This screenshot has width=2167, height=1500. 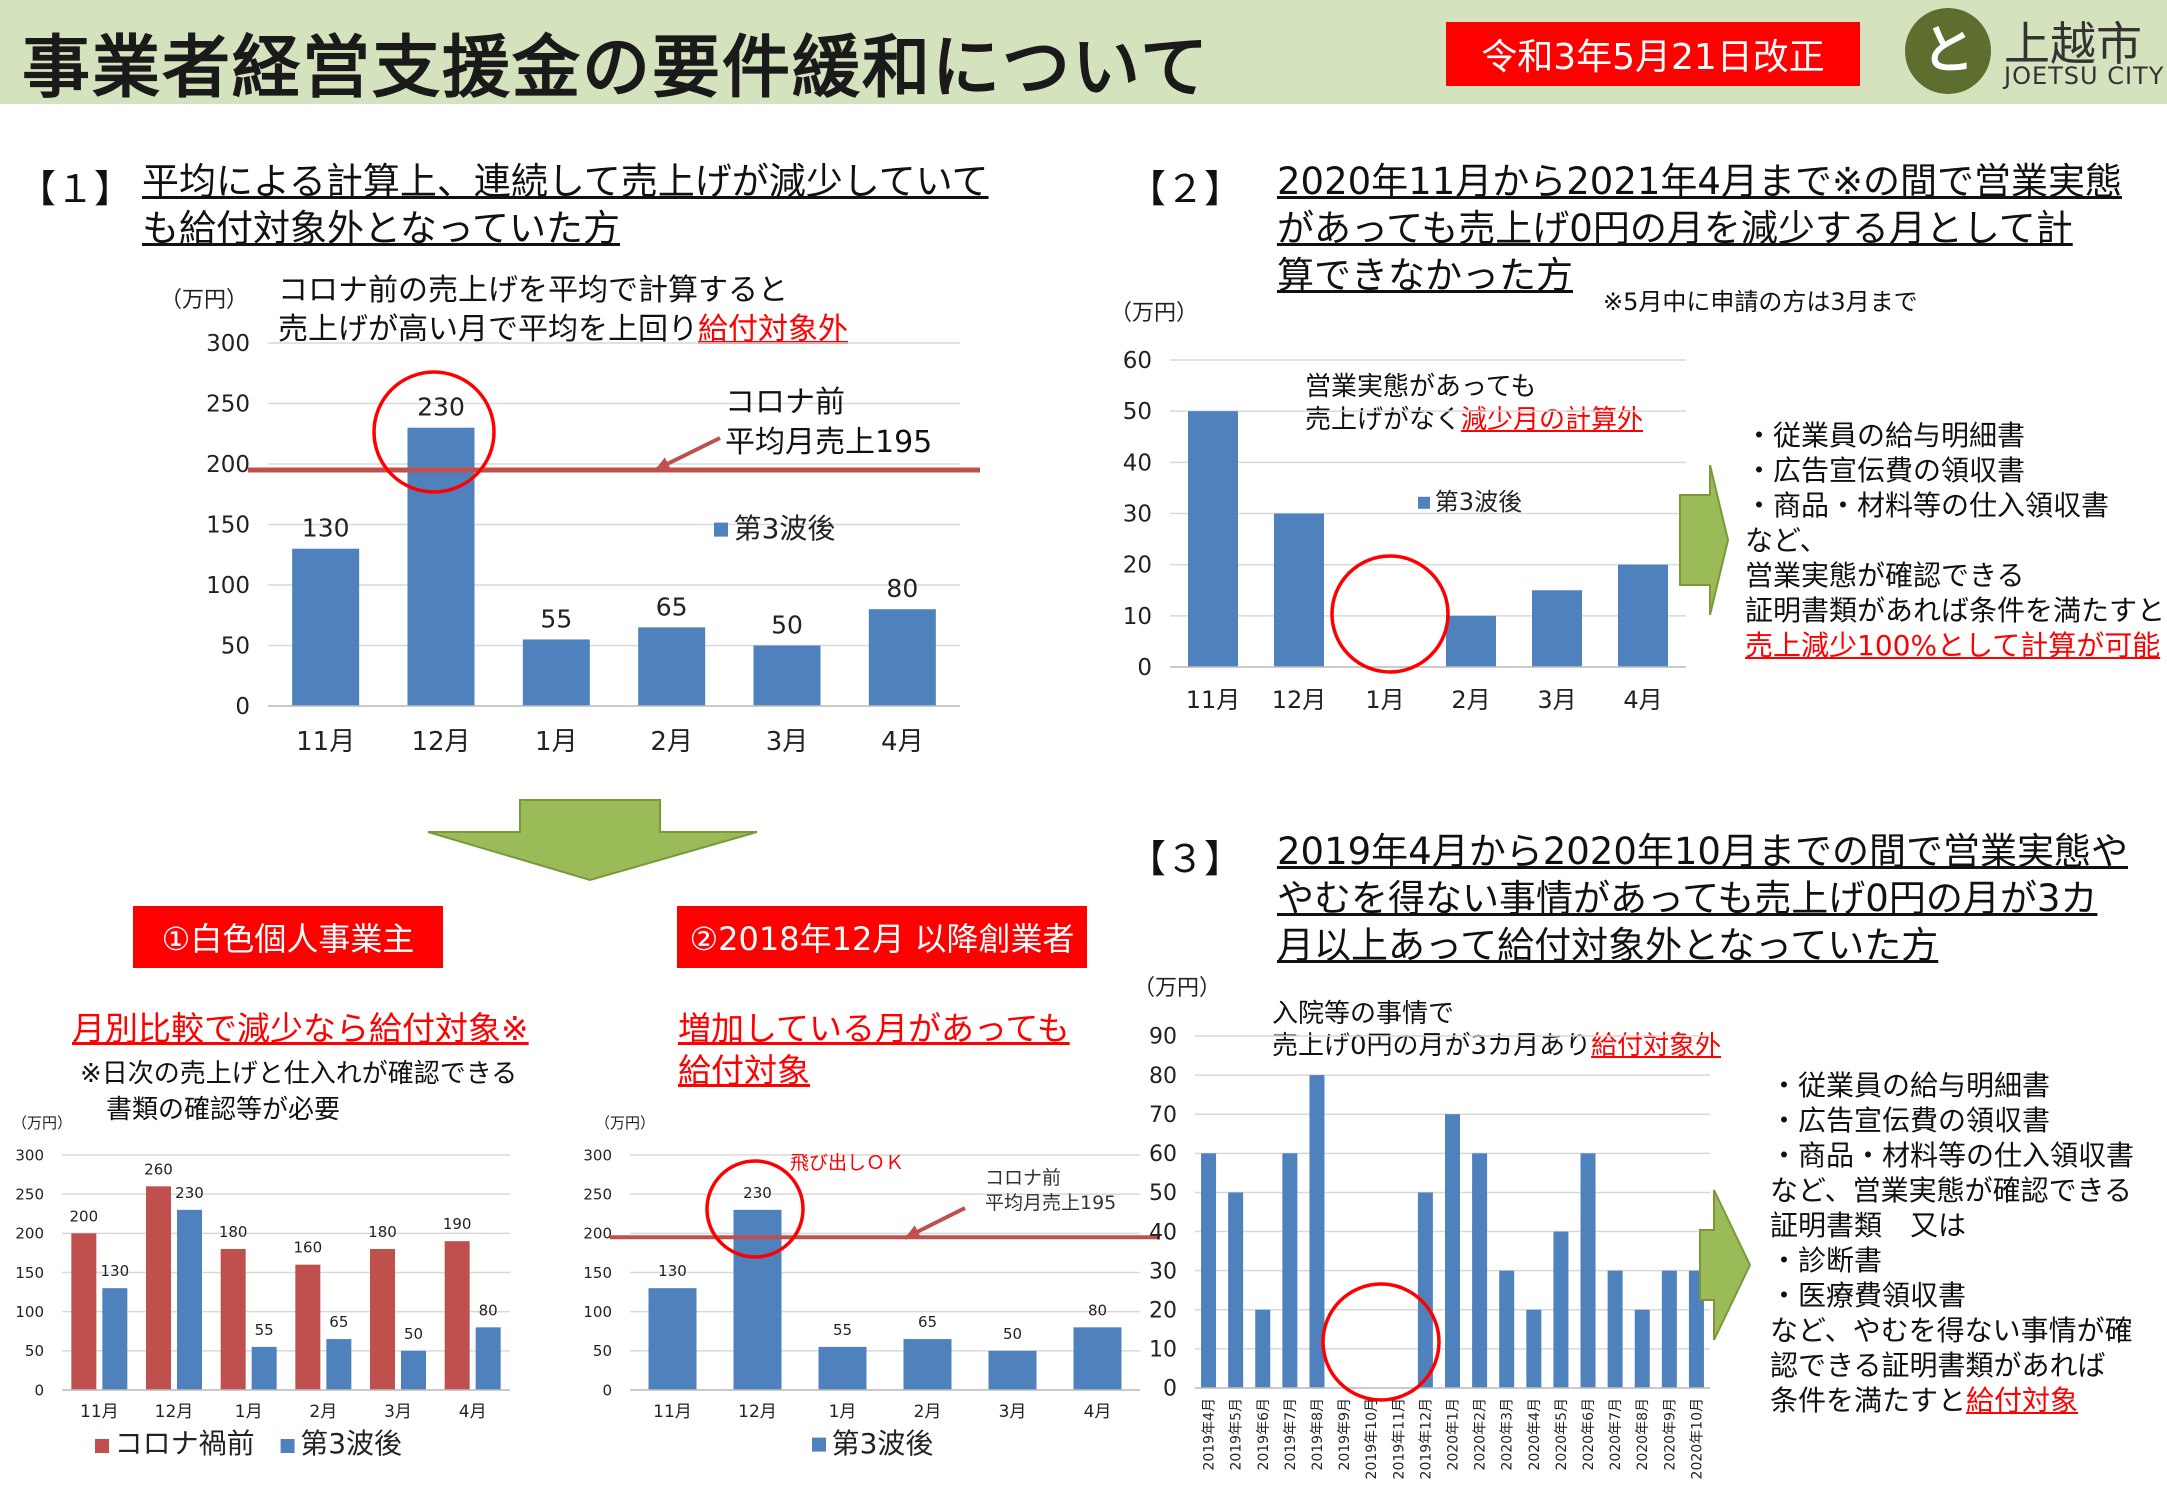 I want to click on case-box-1: ①白色個人事業主, so click(x=288, y=937).